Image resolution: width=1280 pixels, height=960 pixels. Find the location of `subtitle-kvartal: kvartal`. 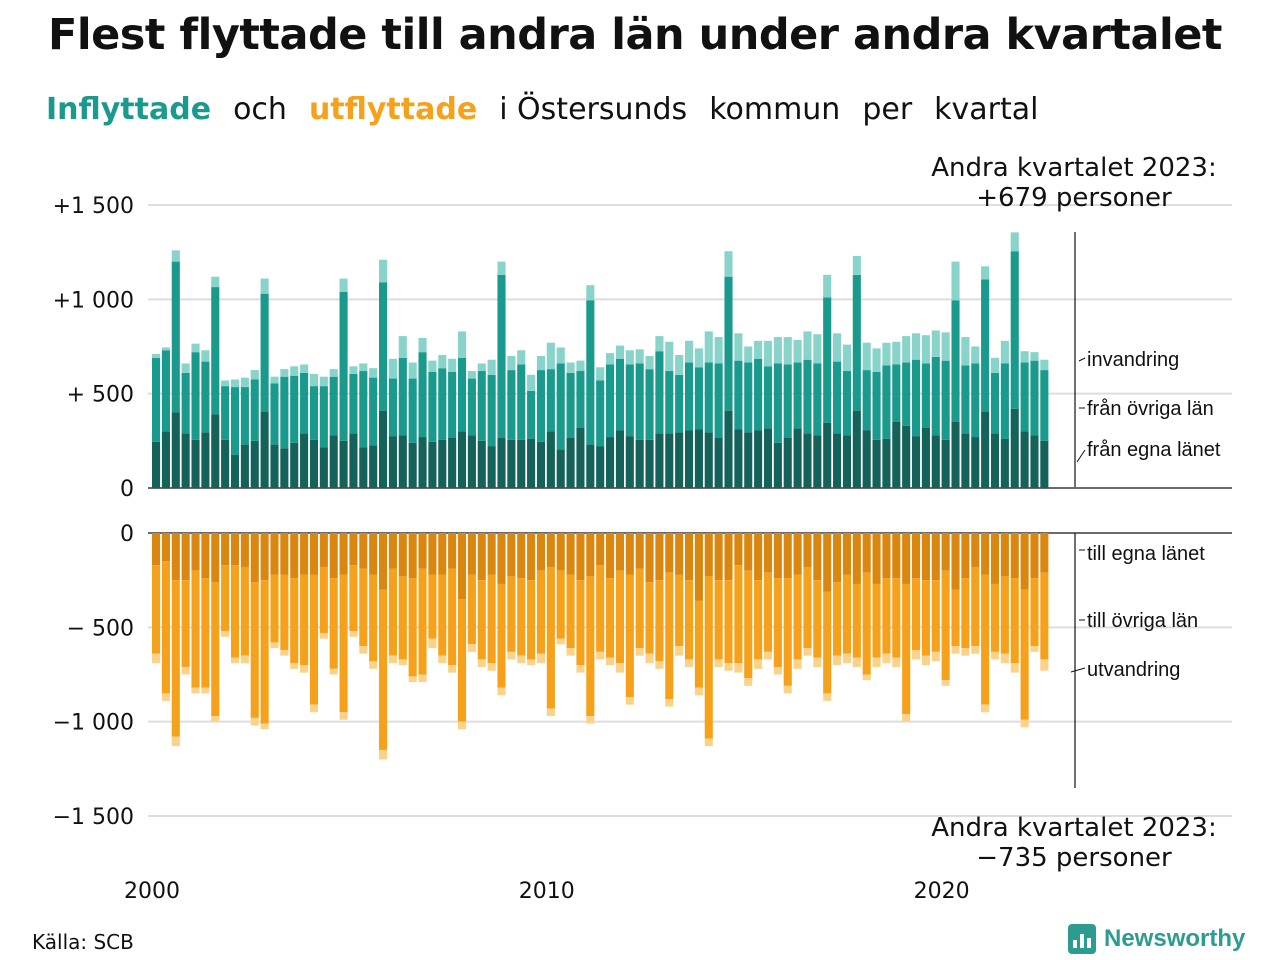

subtitle-kvartal: kvartal is located at coordinates (986, 109).